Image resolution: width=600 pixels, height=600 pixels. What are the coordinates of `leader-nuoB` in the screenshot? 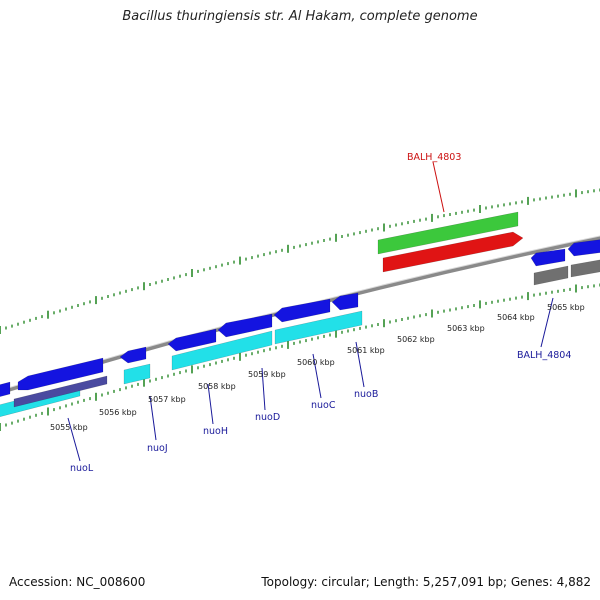 It's located at (360, 364).